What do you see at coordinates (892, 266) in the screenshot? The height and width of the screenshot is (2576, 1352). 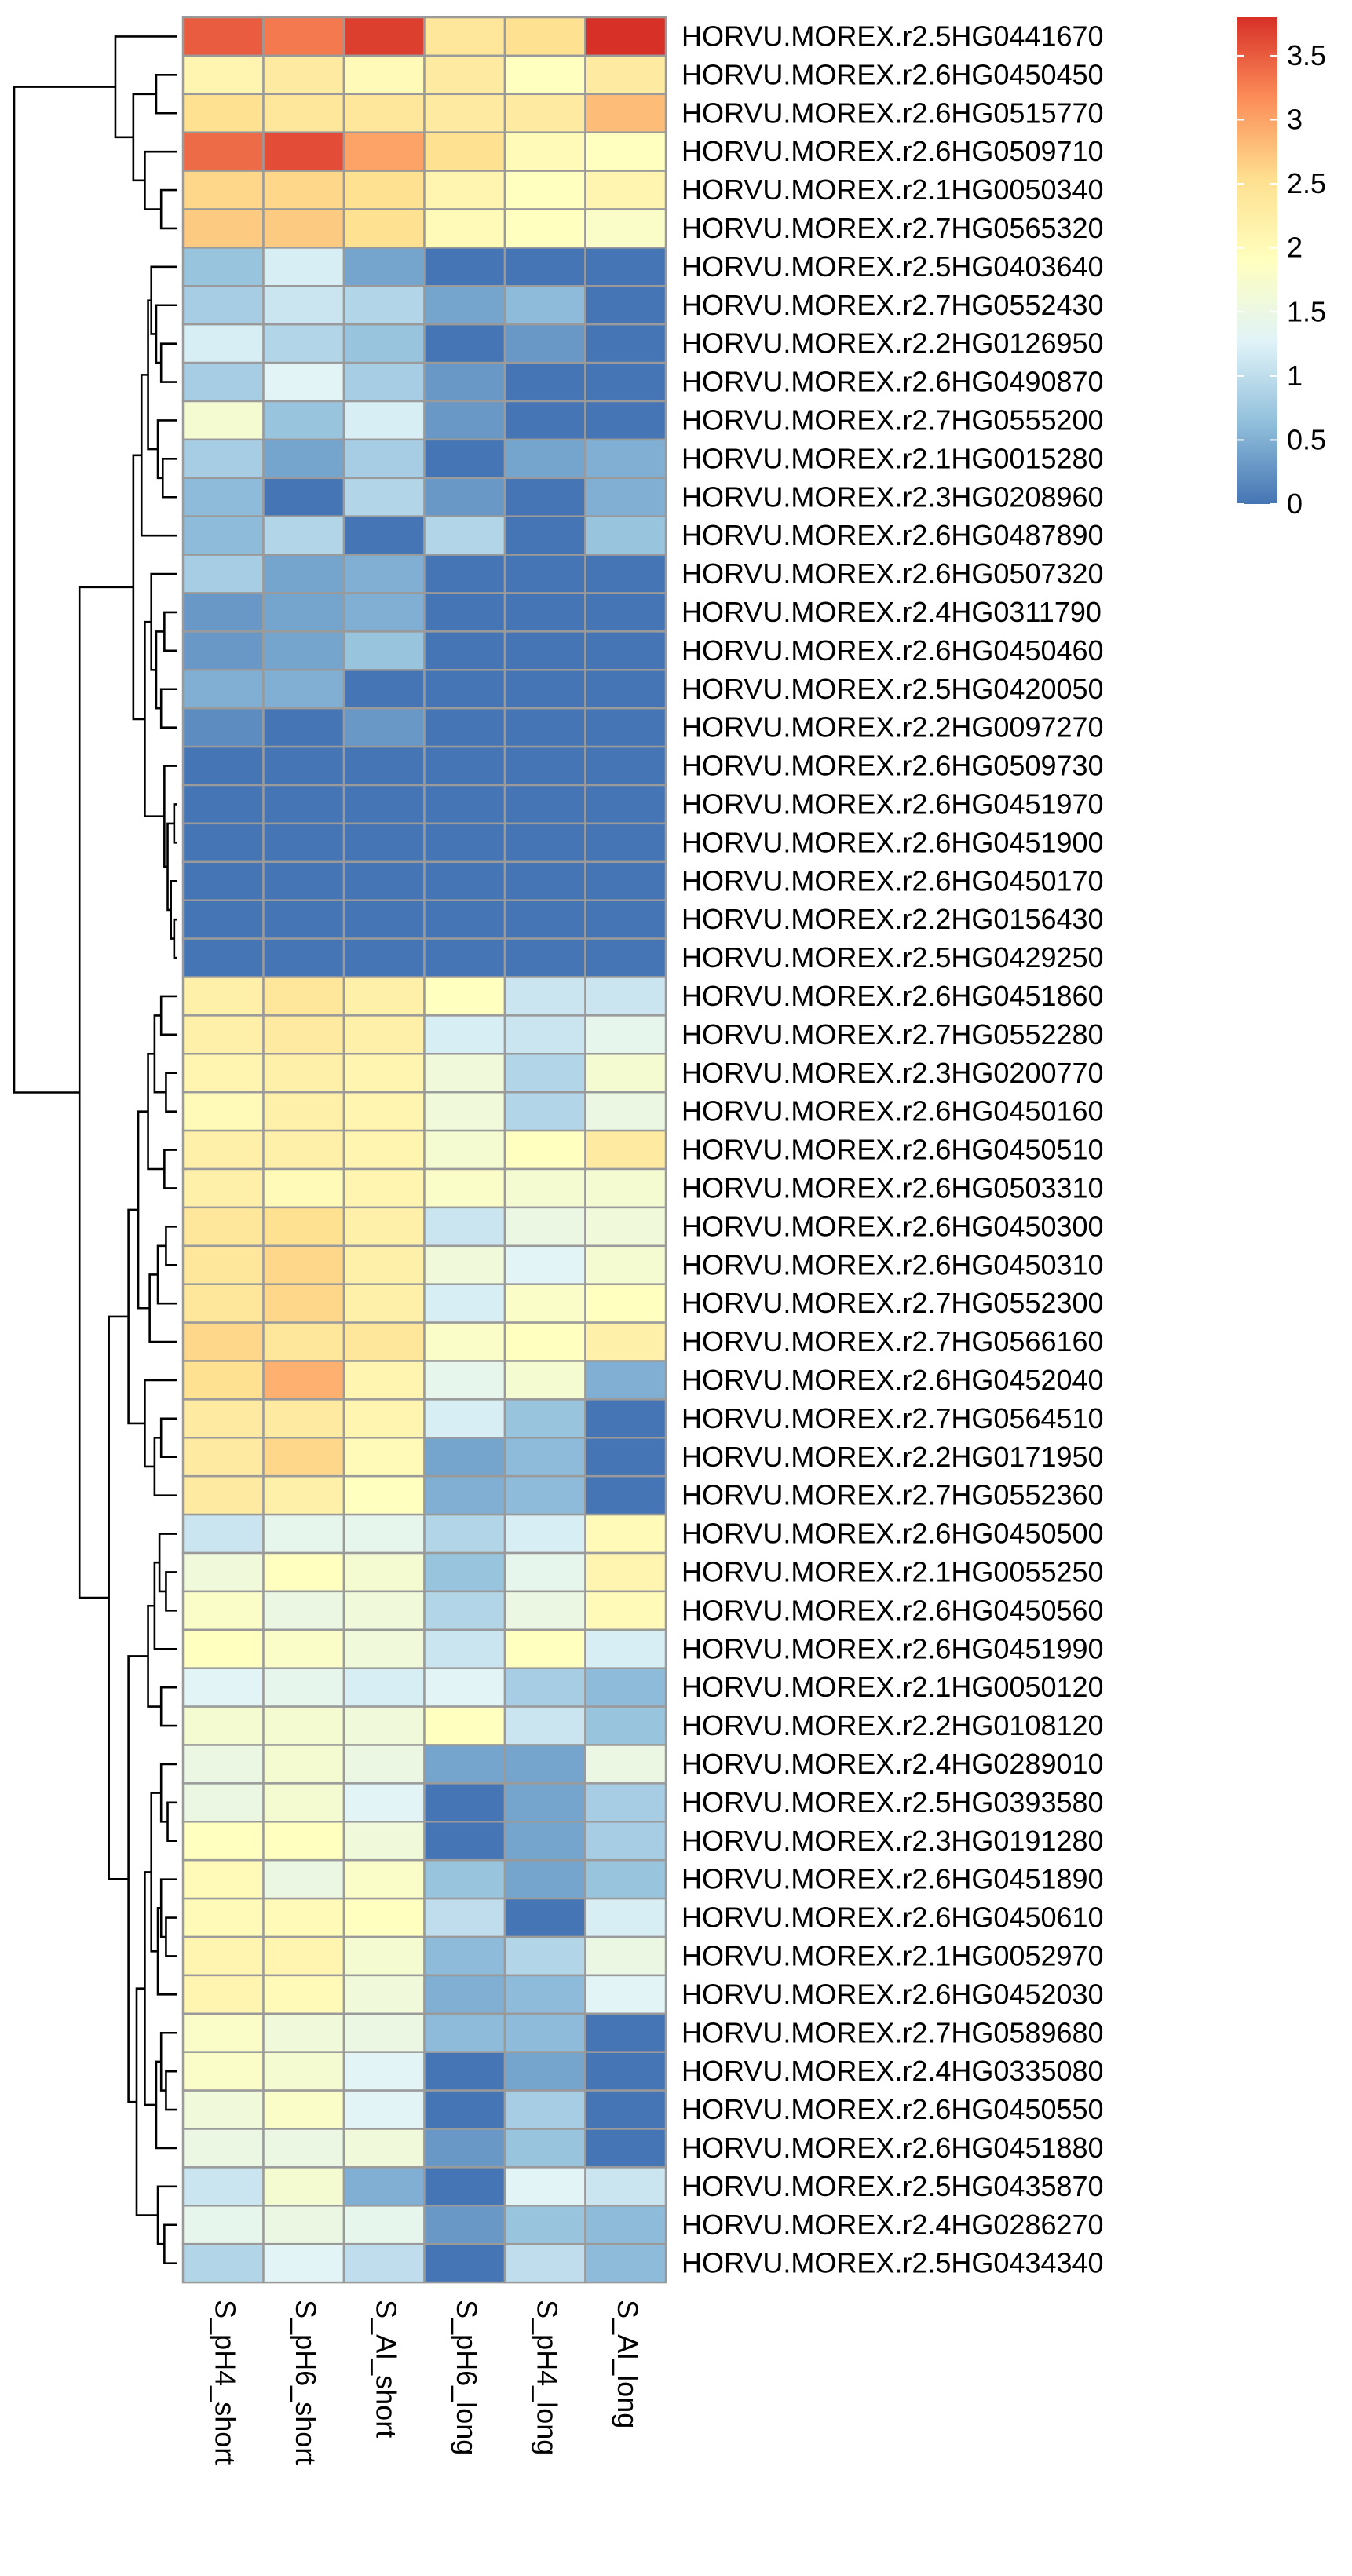 I see `row-label: HORVU.MOREX.r2.5HG0403640` at bounding box center [892, 266].